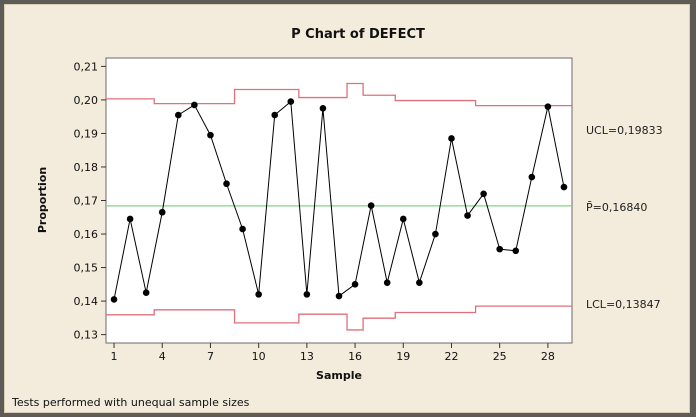  I want to click on y-tick-label: 0,20, so click(86, 100).